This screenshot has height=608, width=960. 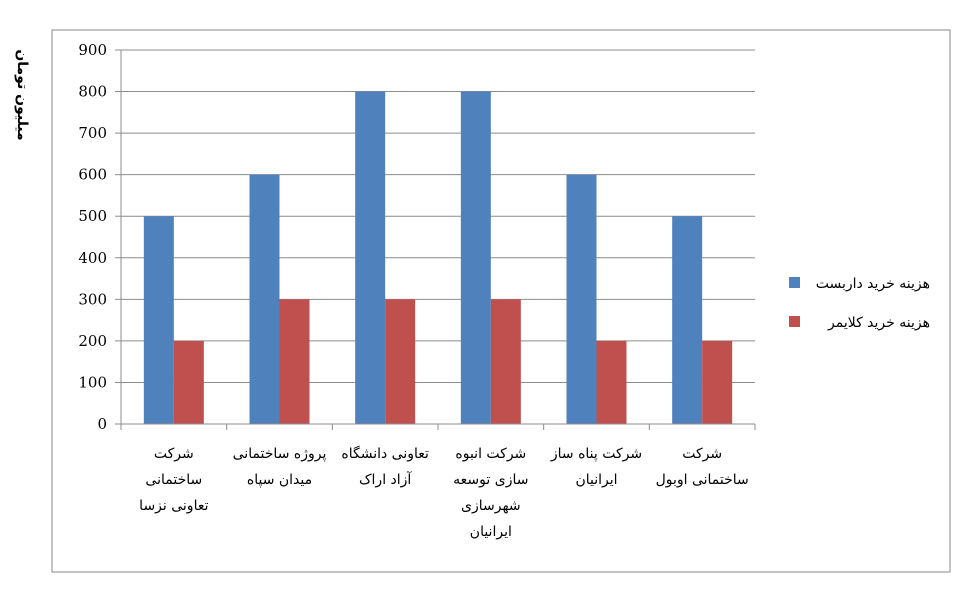 What do you see at coordinates (280, 454) in the screenshot?
I see `x-tick-label-line: پروژه ساختمانی` at bounding box center [280, 454].